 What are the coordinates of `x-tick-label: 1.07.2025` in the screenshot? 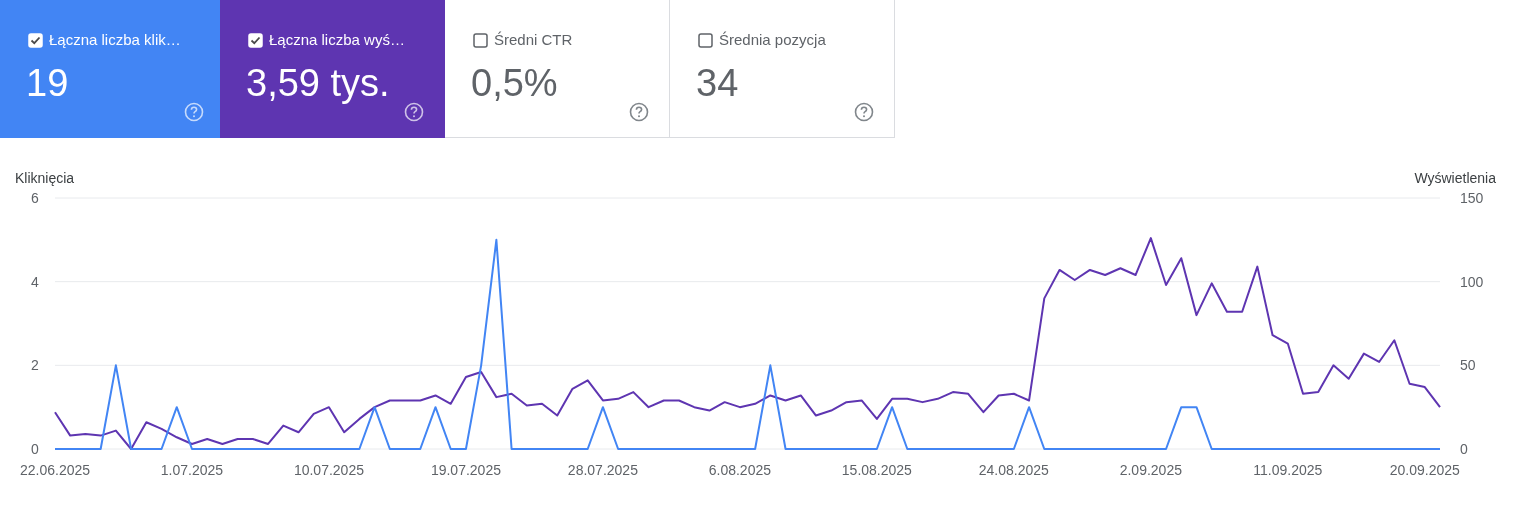 It's located at (192, 469).